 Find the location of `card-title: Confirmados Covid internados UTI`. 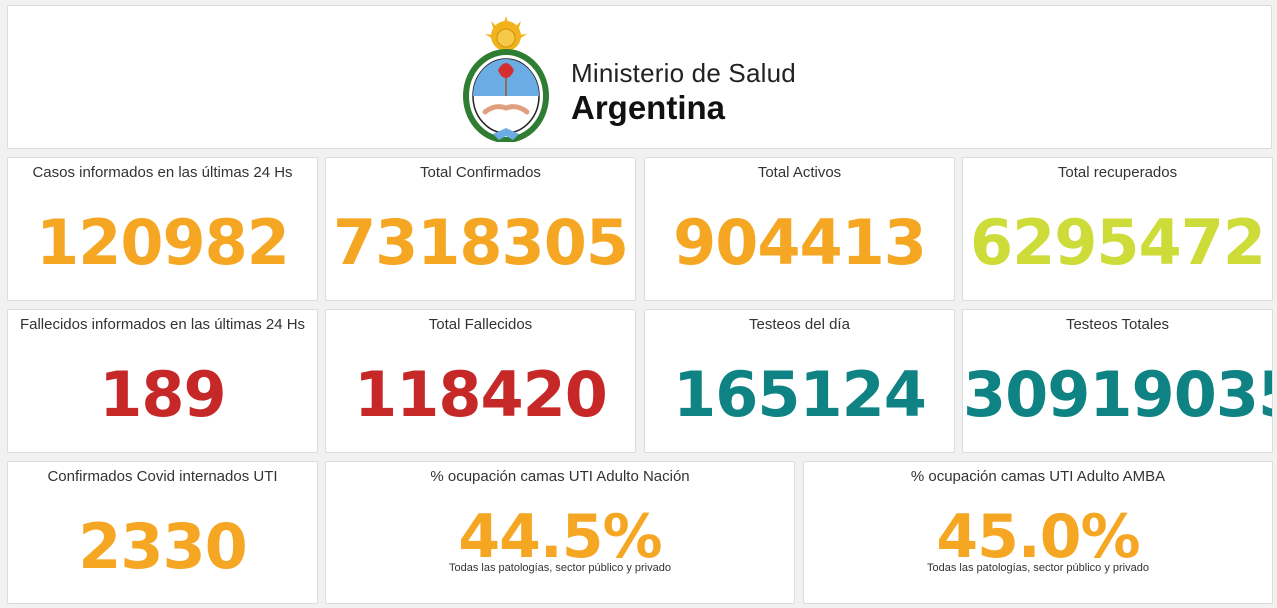

card-title: Confirmados Covid internados UTI is located at coordinates (162, 476).